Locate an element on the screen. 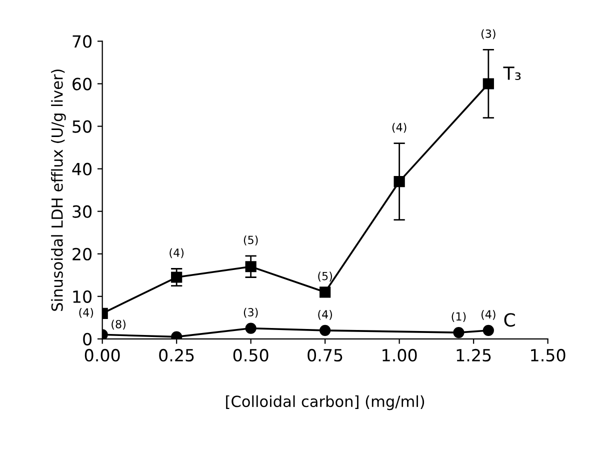  x-tick-label: 0.50 is located at coordinates (250, 355).